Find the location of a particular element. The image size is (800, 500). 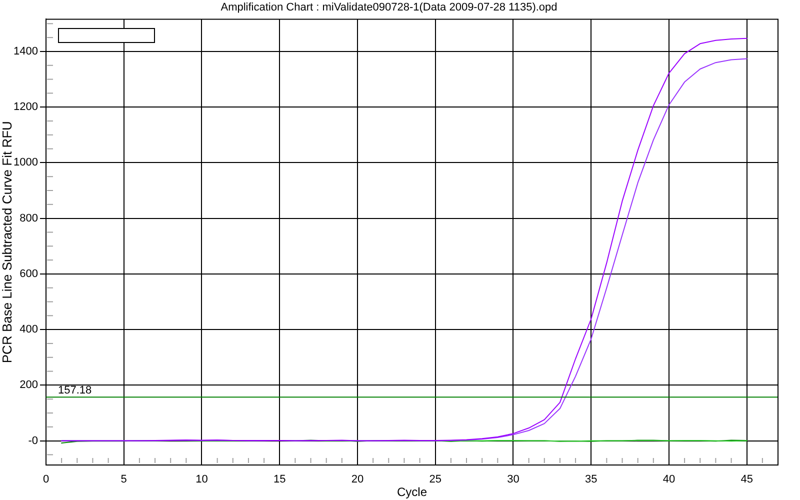

y-axis-title: PCR Base Line Subtracted Curve Fit RFU is located at coordinates (7, 242).